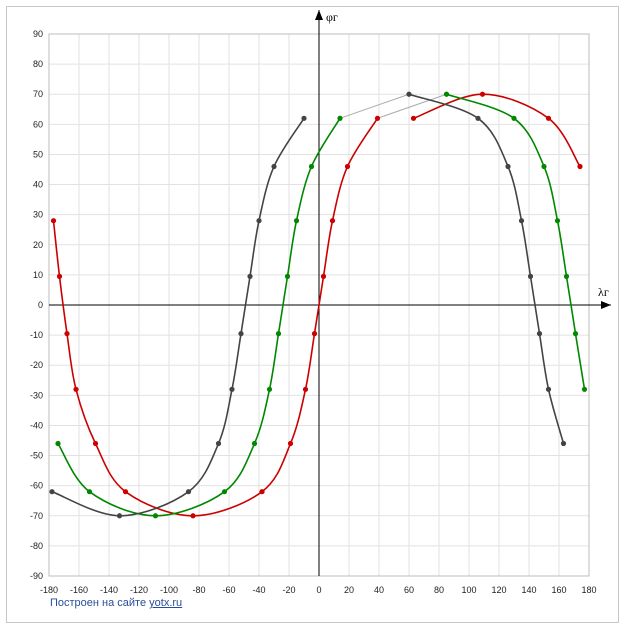 Image resolution: width=627 pixels, height=630 pixels. I want to click on x-tick-label: -60, so click(228, 590).